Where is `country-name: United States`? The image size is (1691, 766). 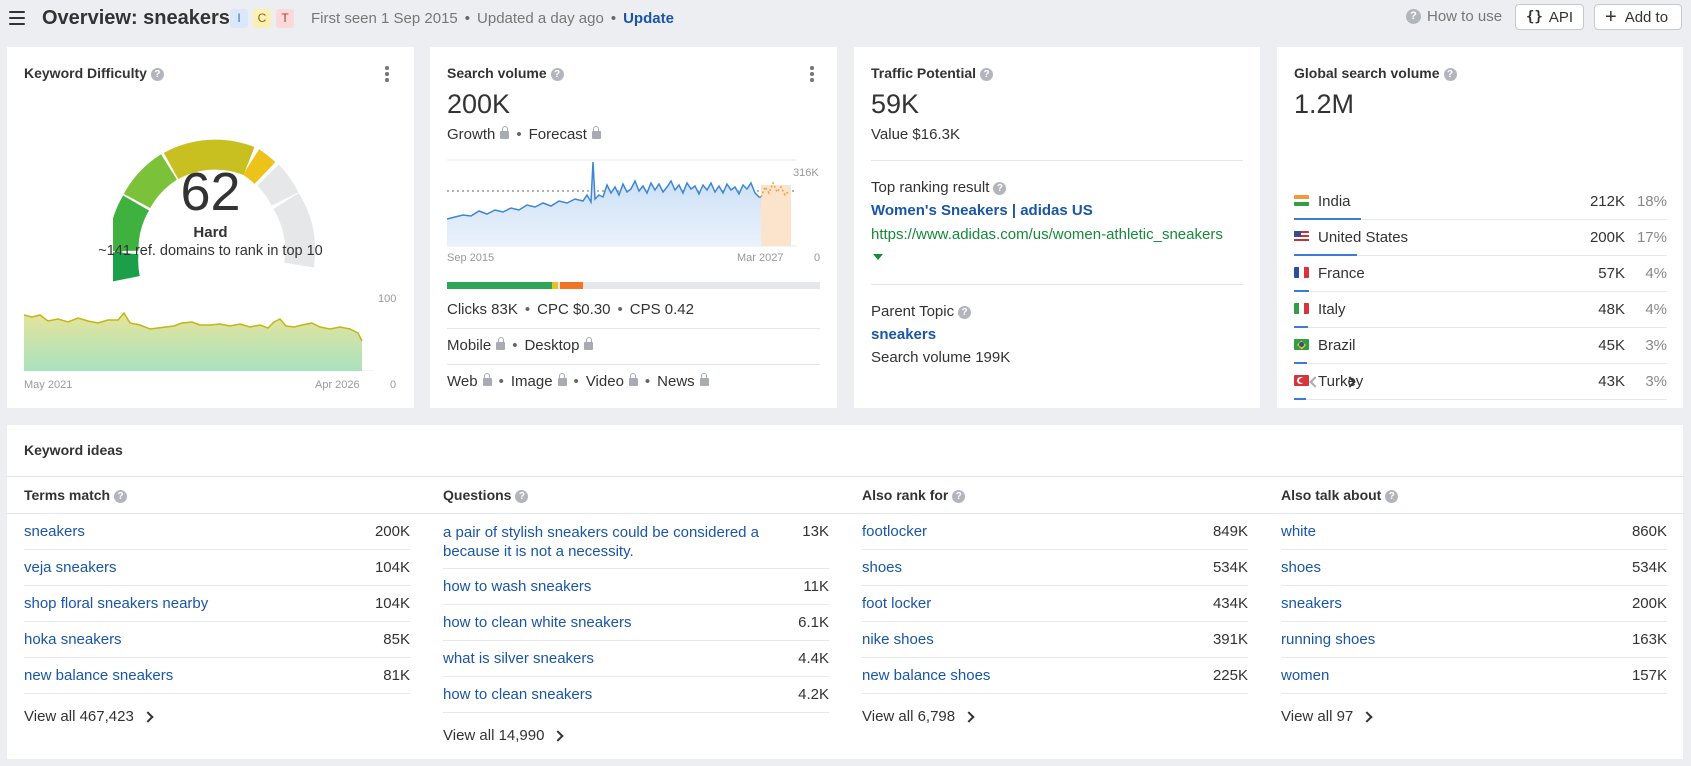
country-name: United States is located at coordinates (1363, 237).